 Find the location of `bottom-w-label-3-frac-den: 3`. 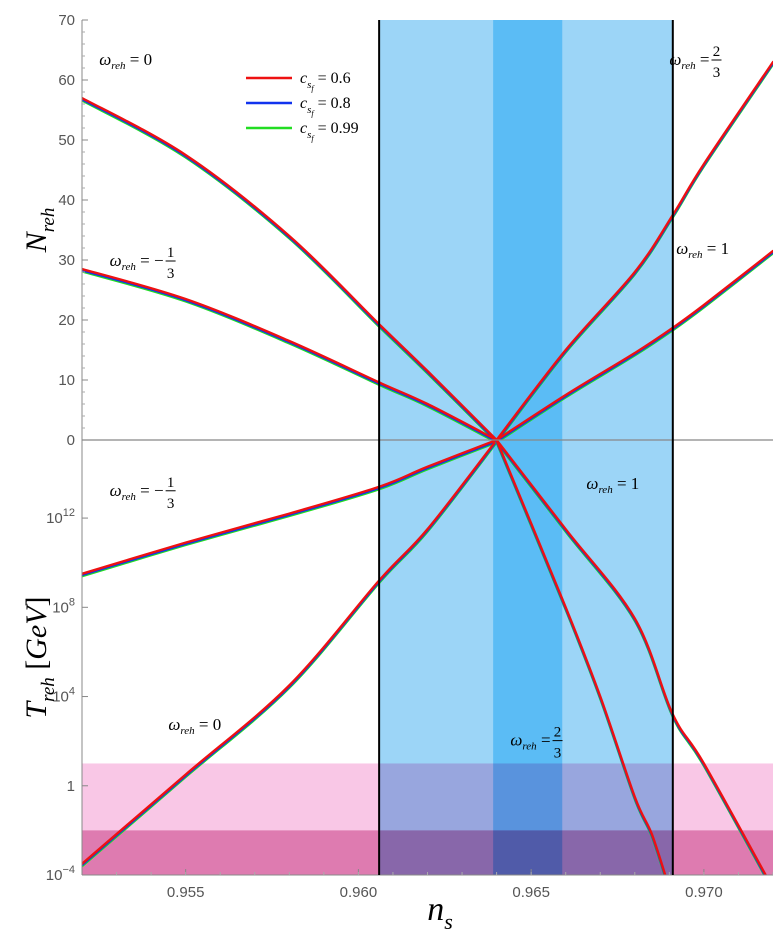

bottom-w-label-3-frac-den: 3 is located at coordinates (558, 754).